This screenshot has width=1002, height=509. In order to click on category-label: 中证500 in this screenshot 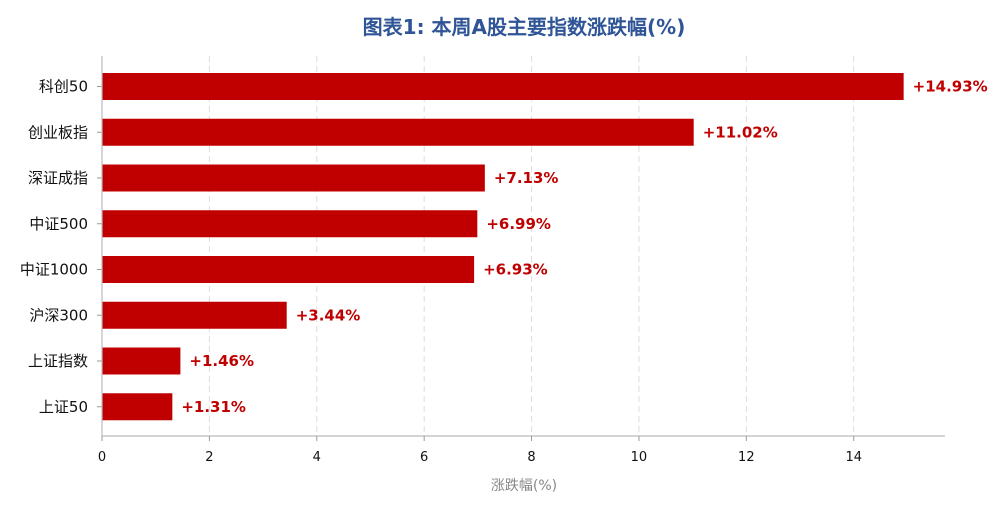, I will do `click(58, 224)`.